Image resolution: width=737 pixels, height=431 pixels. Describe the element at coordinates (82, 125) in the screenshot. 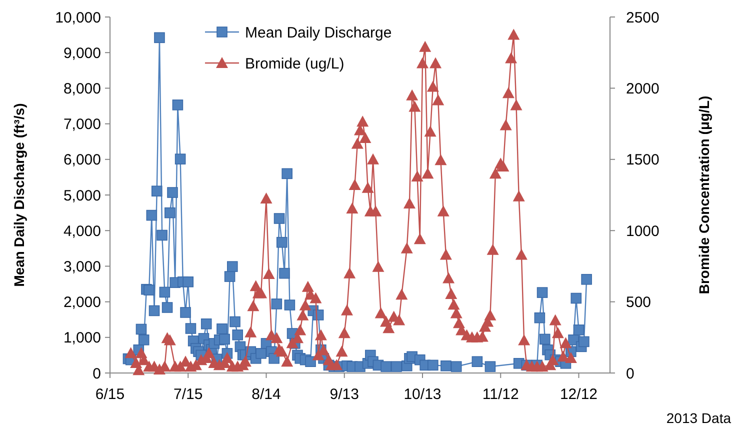

I see `y-tick-label: 7,000` at that location.